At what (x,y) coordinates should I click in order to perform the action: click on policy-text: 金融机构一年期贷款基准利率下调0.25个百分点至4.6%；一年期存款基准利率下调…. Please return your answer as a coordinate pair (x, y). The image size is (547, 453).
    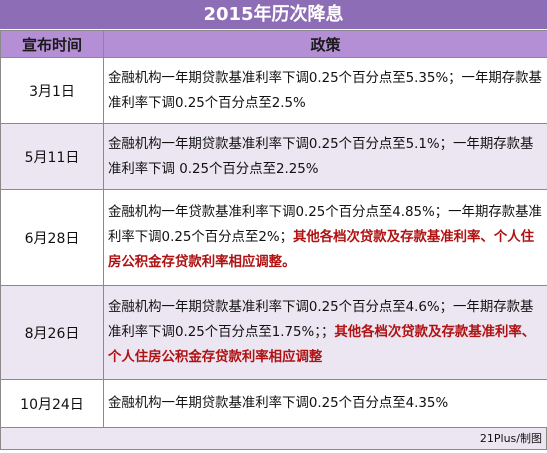
    Looking at the image, I should click on (321, 320).